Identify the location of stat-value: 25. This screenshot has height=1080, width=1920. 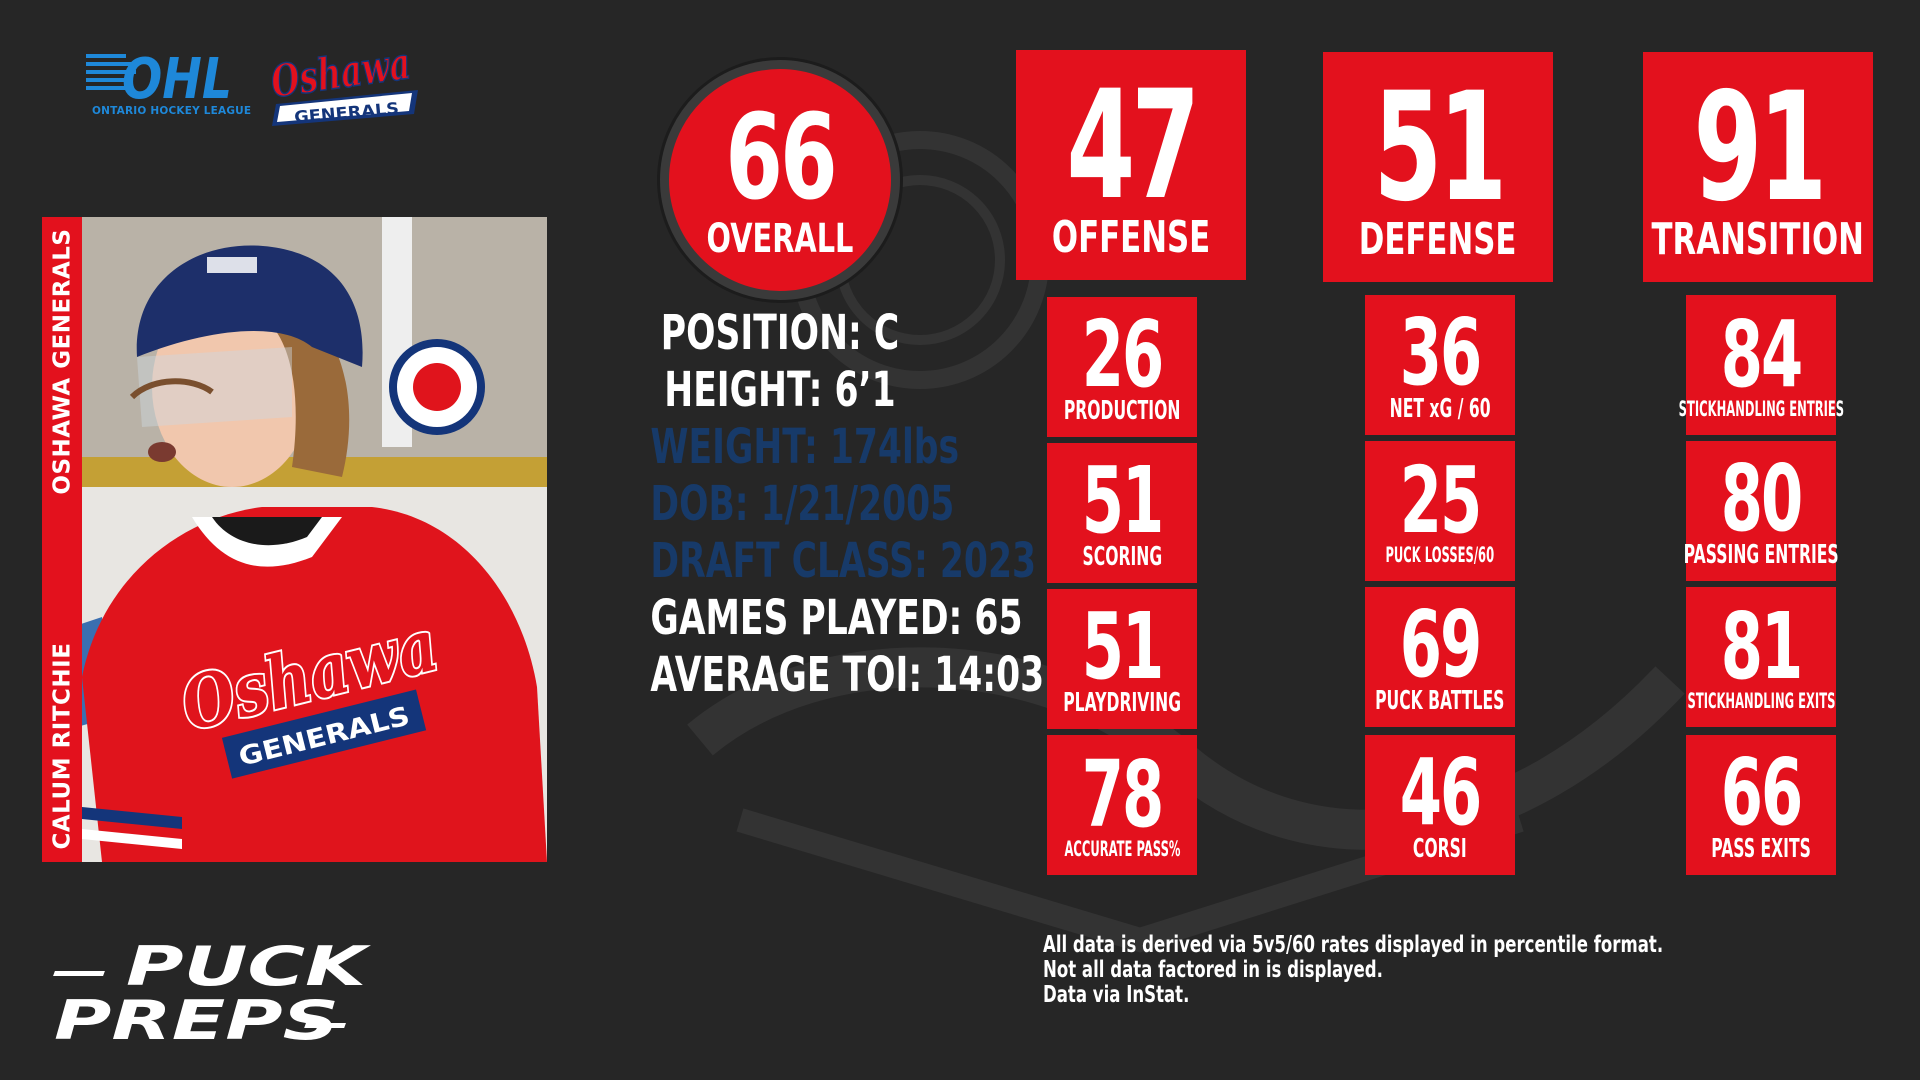
(1441, 501).